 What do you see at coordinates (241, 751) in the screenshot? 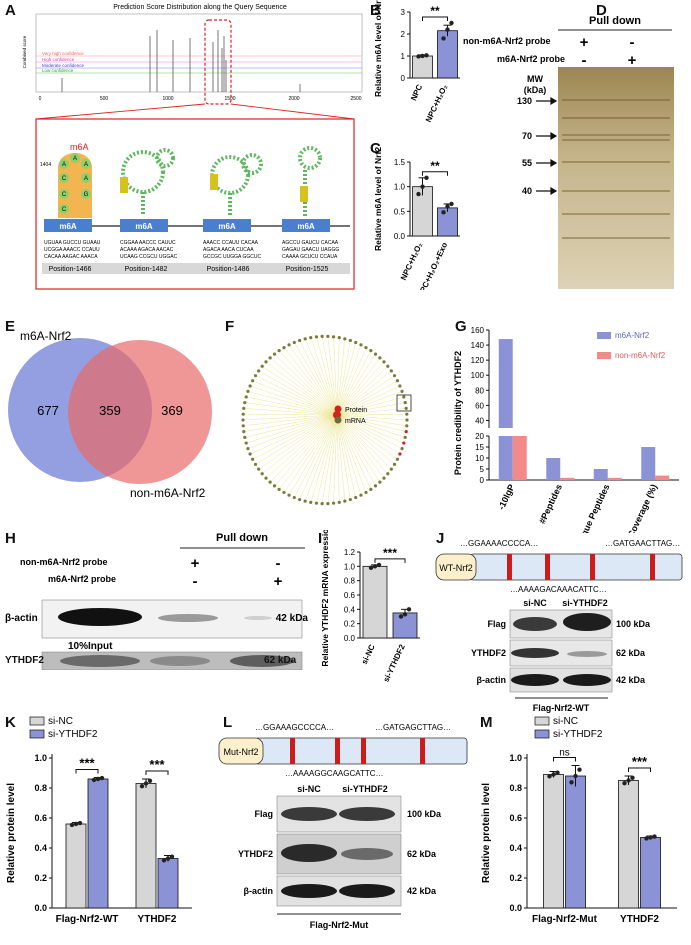
I see `mut-label-box` at bounding box center [241, 751].